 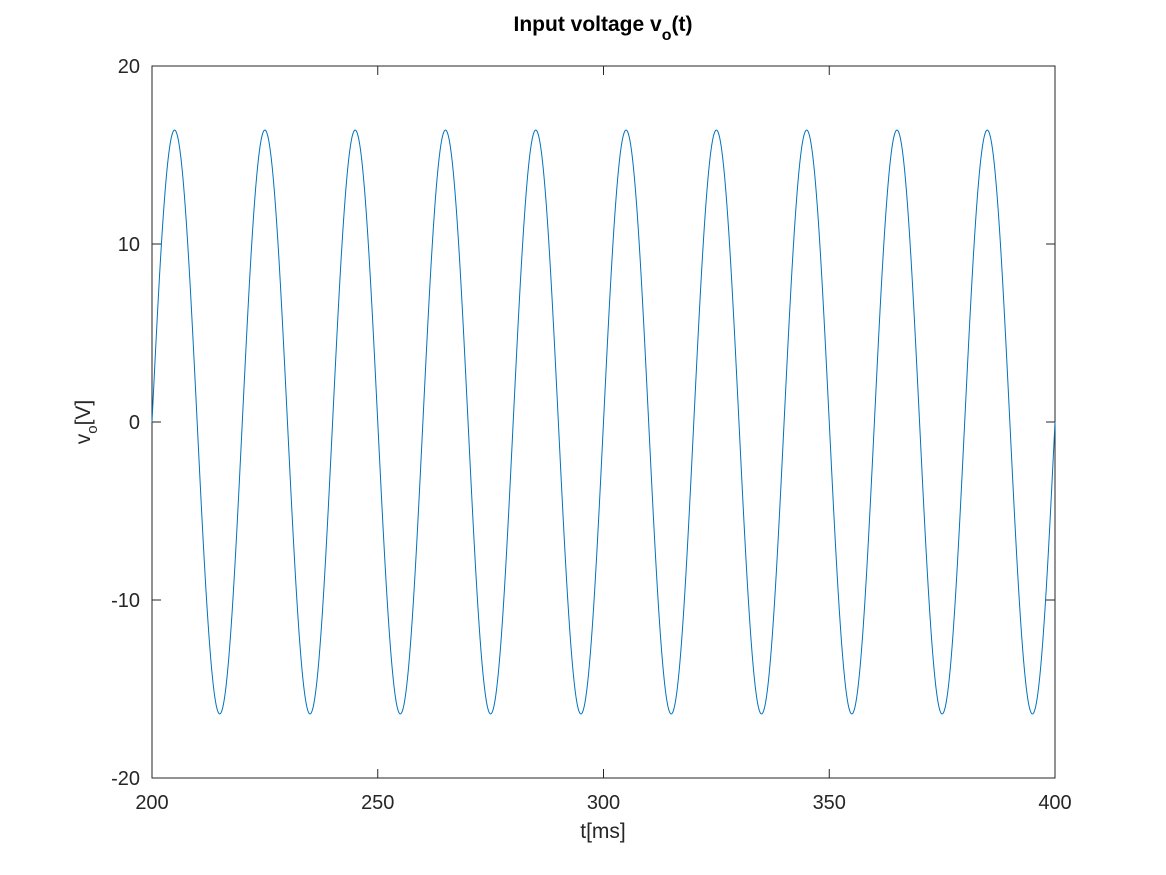 I want to click on x-tick-label: 300, so click(x=603, y=803).